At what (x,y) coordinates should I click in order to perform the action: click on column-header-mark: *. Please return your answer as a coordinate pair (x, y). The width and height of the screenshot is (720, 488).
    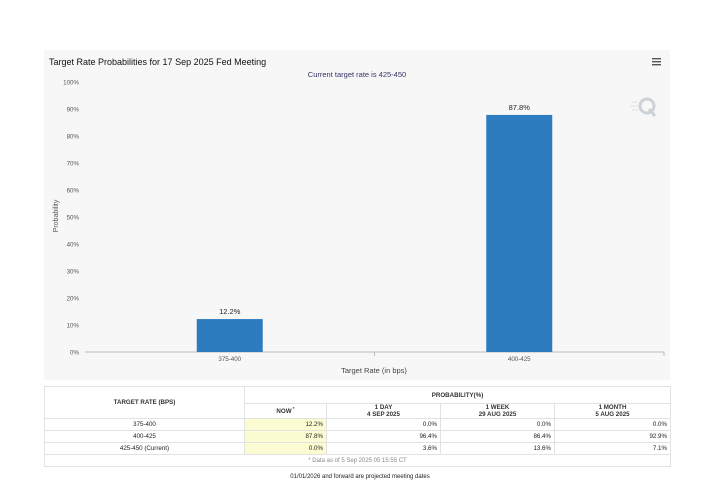
    Looking at the image, I should click on (293, 409).